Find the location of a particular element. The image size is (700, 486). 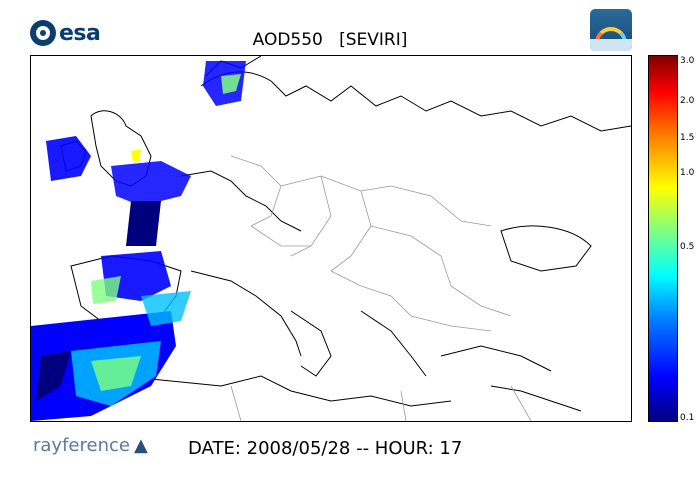

rayference-cube-icon: ▲ is located at coordinates (140, 445).